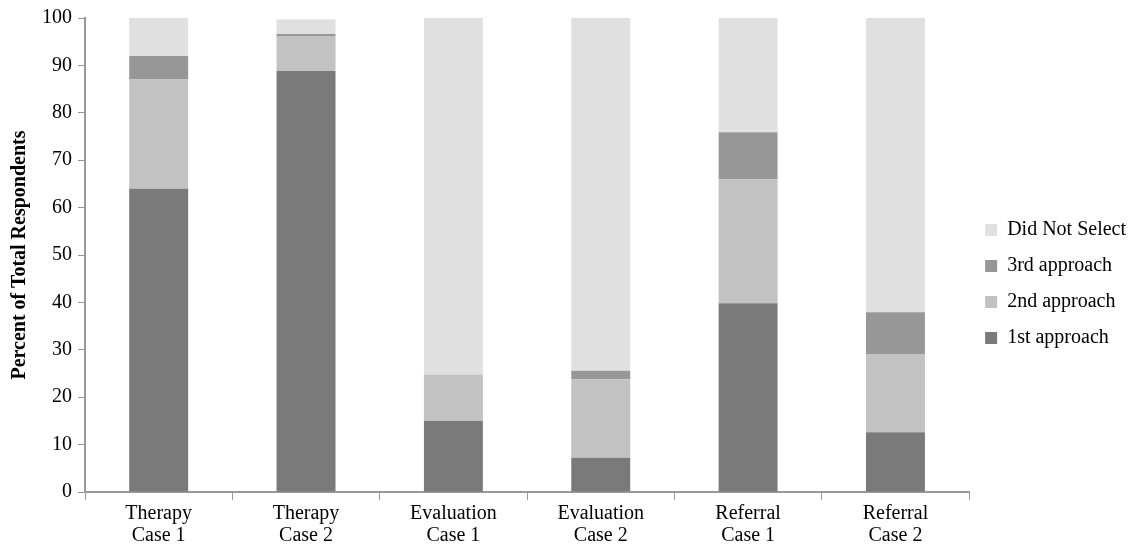 The width and height of the screenshot is (1146, 554). I want to click on x-tick-label: Therapy Case 1, so click(158, 523).